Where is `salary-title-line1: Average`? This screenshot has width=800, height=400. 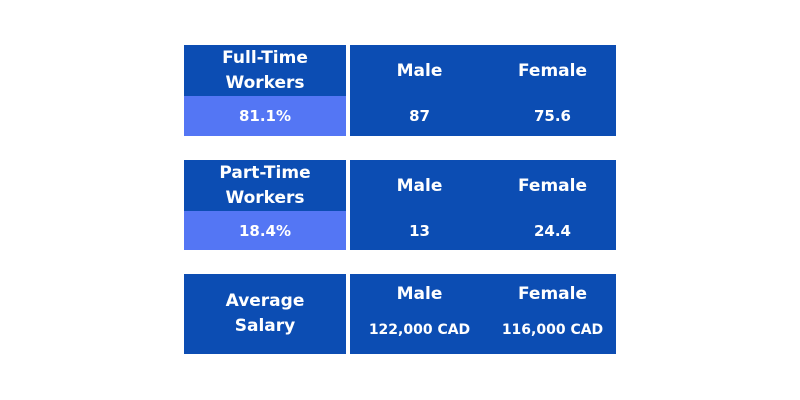 salary-title-line1: Average is located at coordinates (265, 301).